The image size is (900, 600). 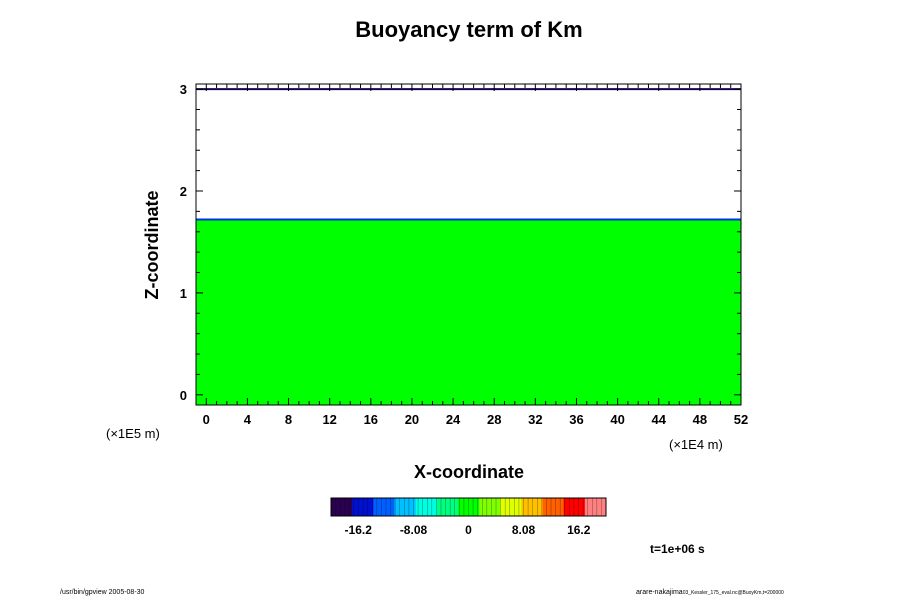 What do you see at coordinates (183, 293) in the screenshot?
I see `y-tick-label: 1` at bounding box center [183, 293].